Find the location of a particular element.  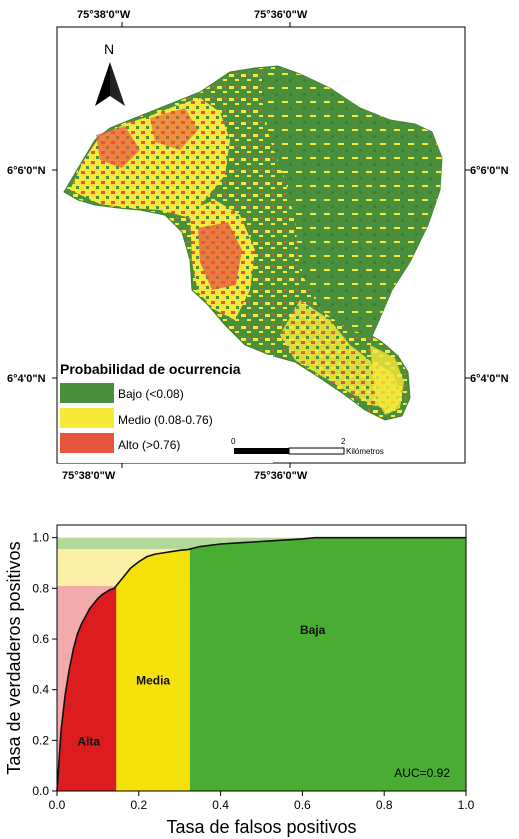

scale-unit: Kilómetros is located at coordinates (365, 451).